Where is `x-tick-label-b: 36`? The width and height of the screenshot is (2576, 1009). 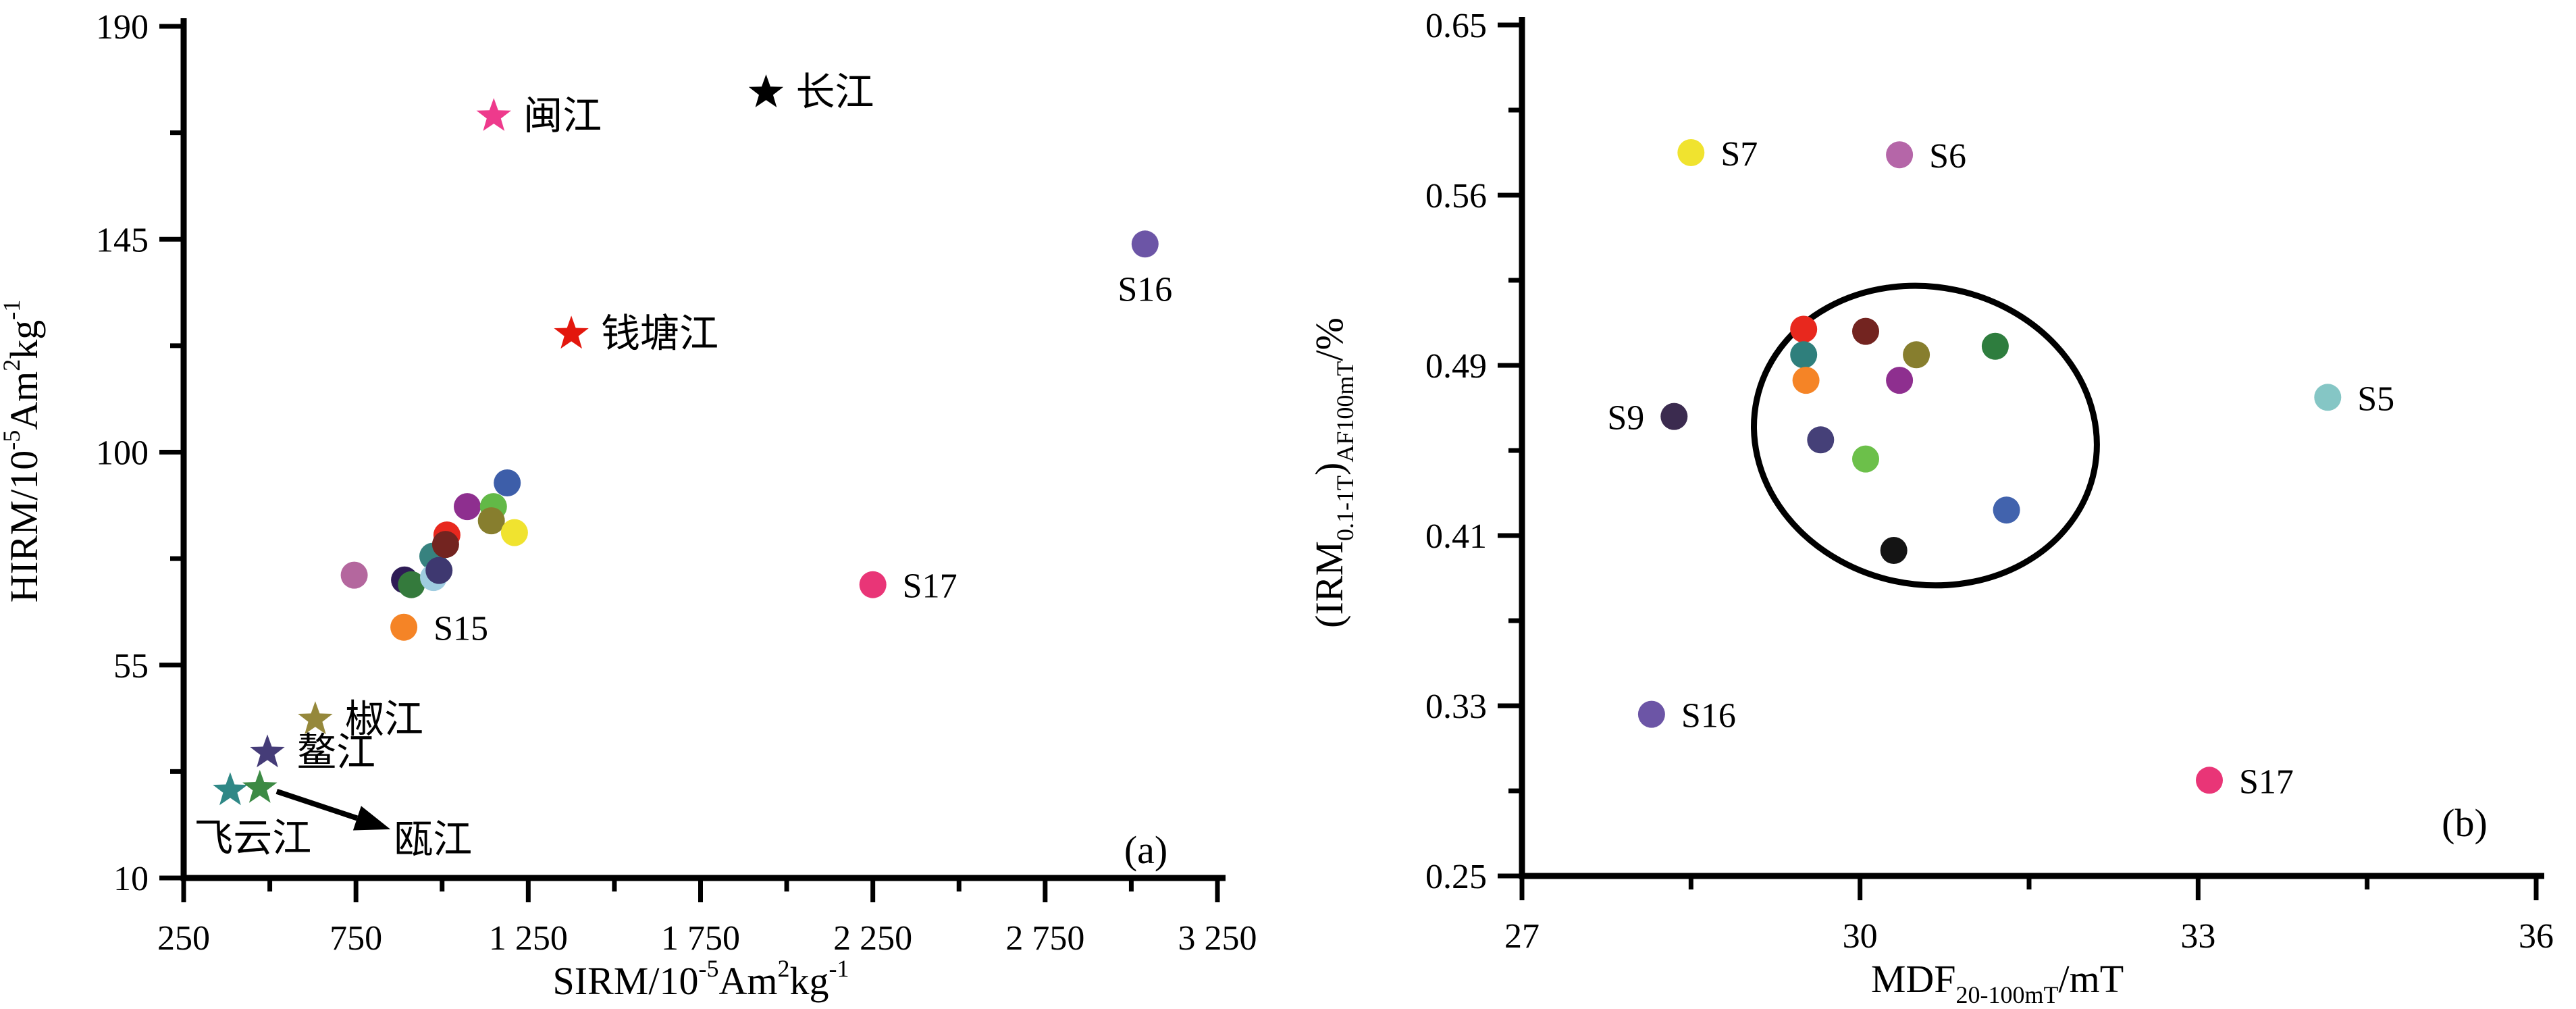 x-tick-label-b: 36 is located at coordinates (2536, 936).